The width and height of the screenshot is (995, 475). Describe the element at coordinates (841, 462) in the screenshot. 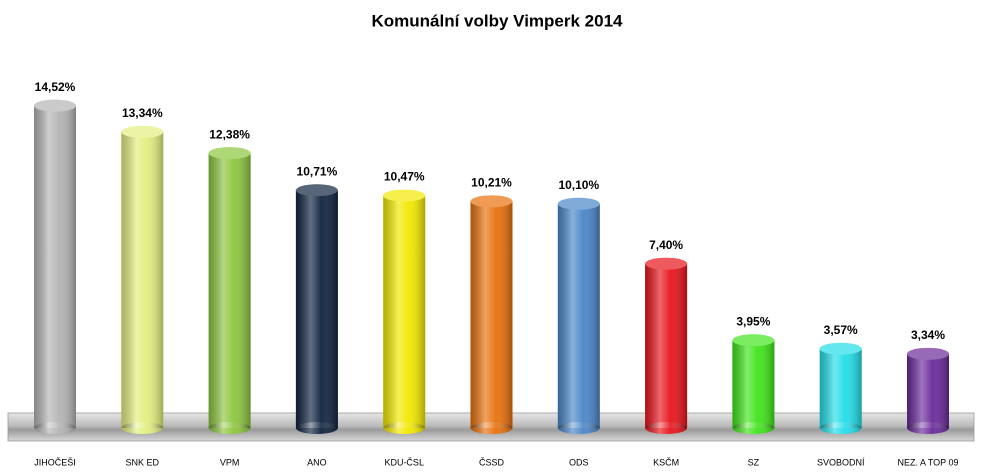

I see `x-tick-label: SVOBODNÍ` at that location.